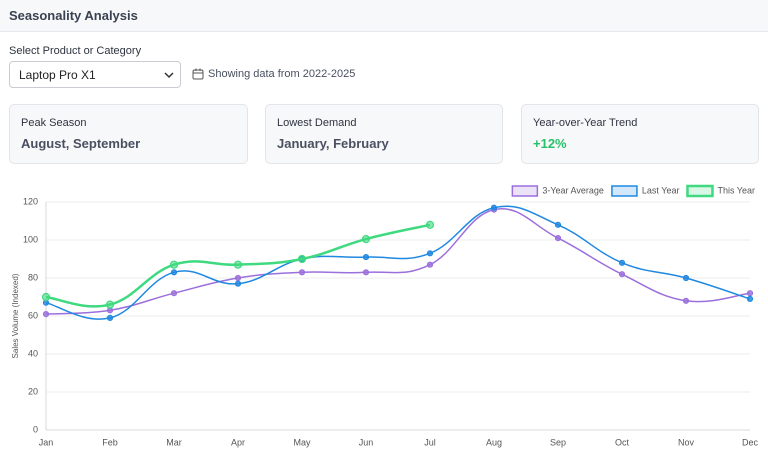  What do you see at coordinates (169, 75) in the screenshot?
I see `chevron` at bounding box center [169, 75].